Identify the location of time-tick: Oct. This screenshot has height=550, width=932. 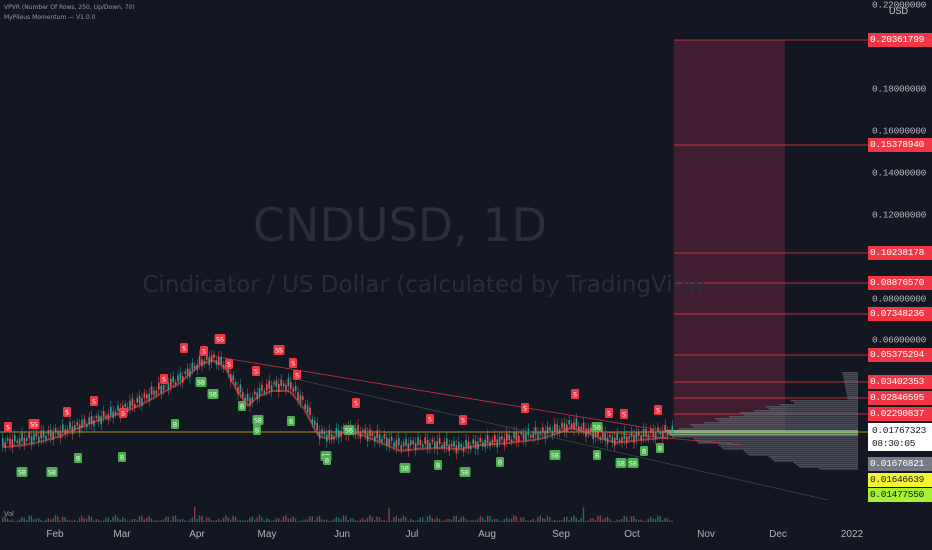
(632, 534).